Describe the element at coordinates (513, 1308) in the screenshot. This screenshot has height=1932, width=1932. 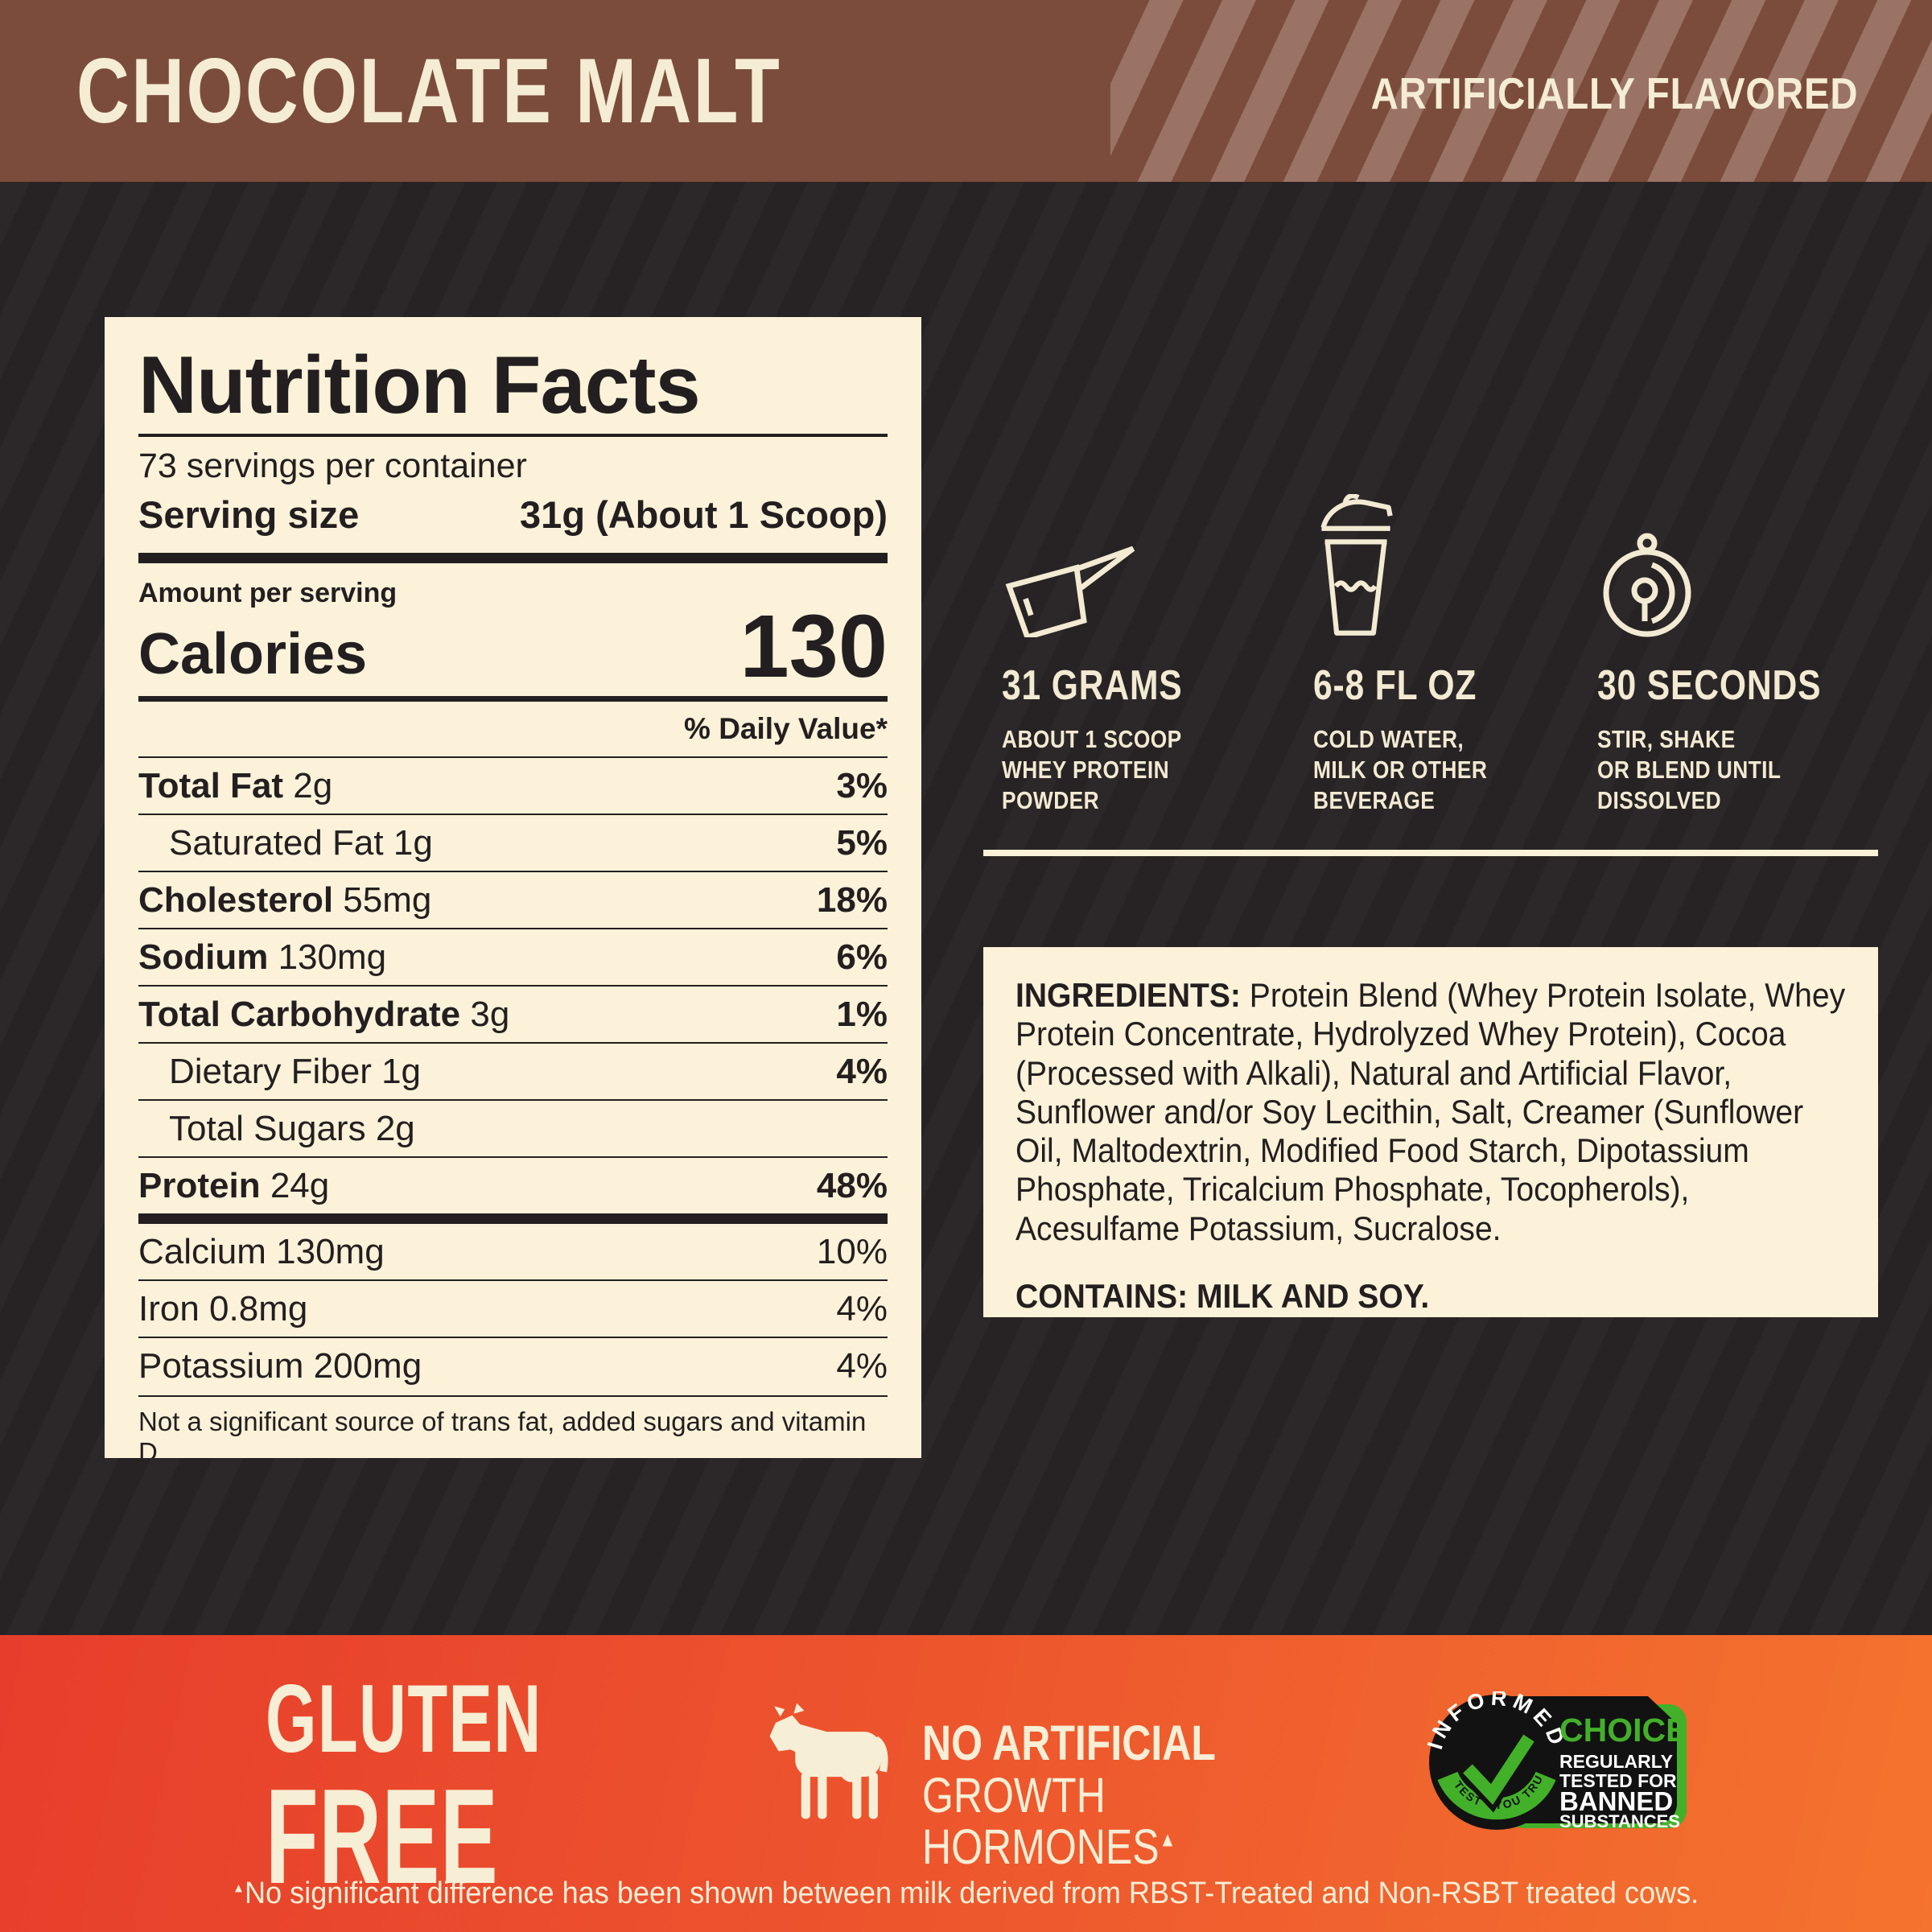
I see `mineral-row-iron: Iron 0.8mg 4%` at that location.